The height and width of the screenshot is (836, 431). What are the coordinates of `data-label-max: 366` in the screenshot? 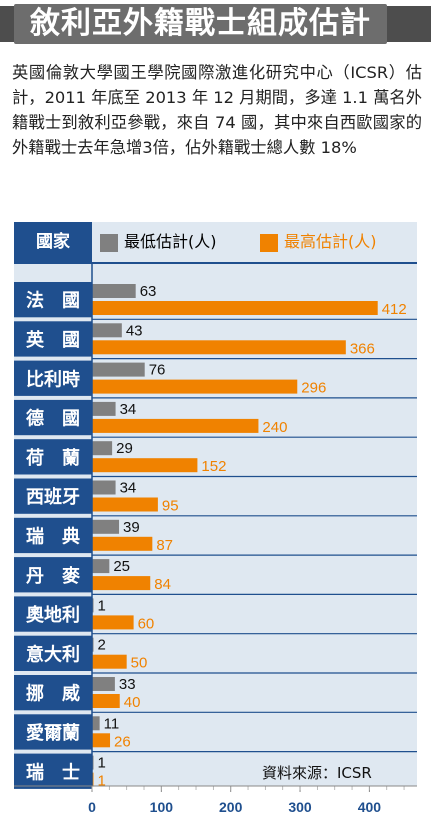 It's located at (362, 348).